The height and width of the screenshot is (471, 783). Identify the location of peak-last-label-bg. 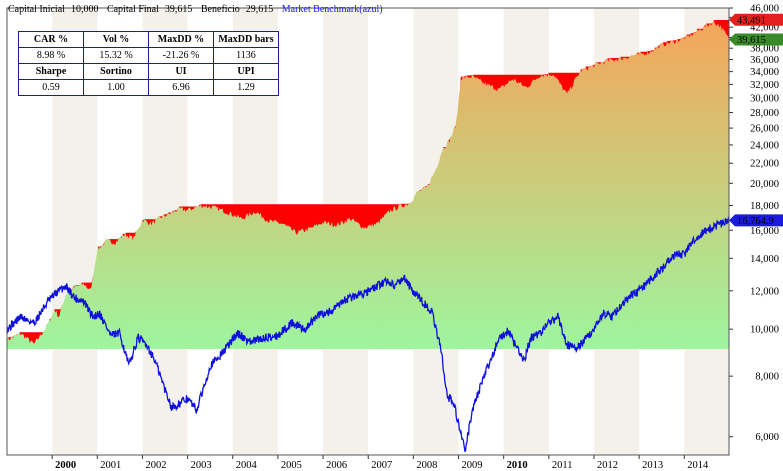
(756, 19).